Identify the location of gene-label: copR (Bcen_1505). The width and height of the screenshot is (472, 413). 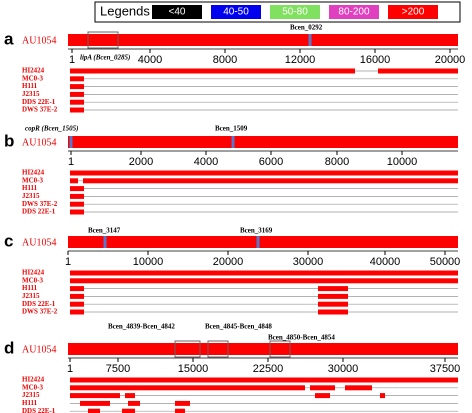
(51, 129).